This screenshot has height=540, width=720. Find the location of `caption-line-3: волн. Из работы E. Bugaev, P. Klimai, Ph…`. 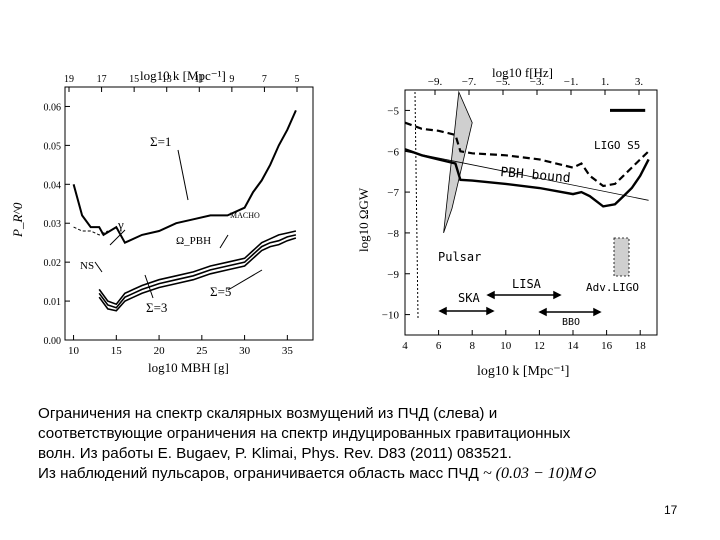

caption-line-3: волн. Из работы E. Bugaev, P. Klimai, Ph… is located at coordinates (373, 454).